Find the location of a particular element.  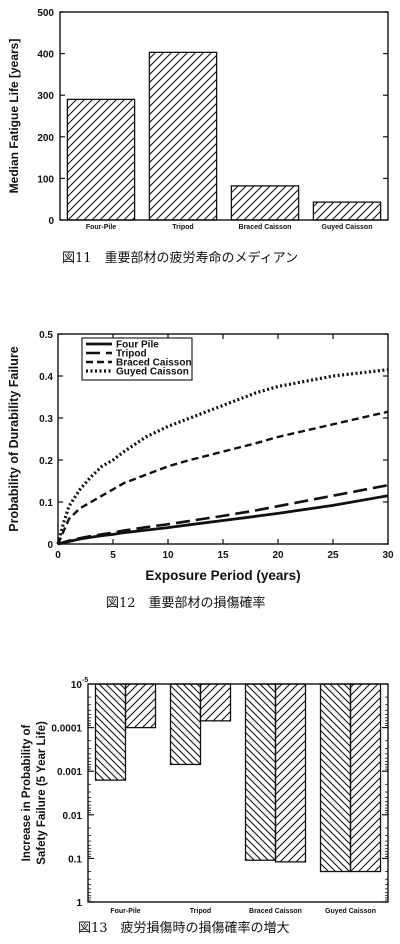

y-tick-label: 0.3 is located at coordinates (46, 419).